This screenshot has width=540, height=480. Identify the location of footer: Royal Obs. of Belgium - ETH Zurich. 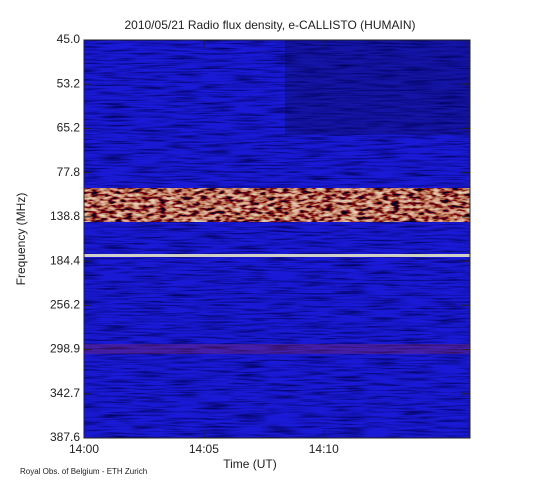
(83, 471).